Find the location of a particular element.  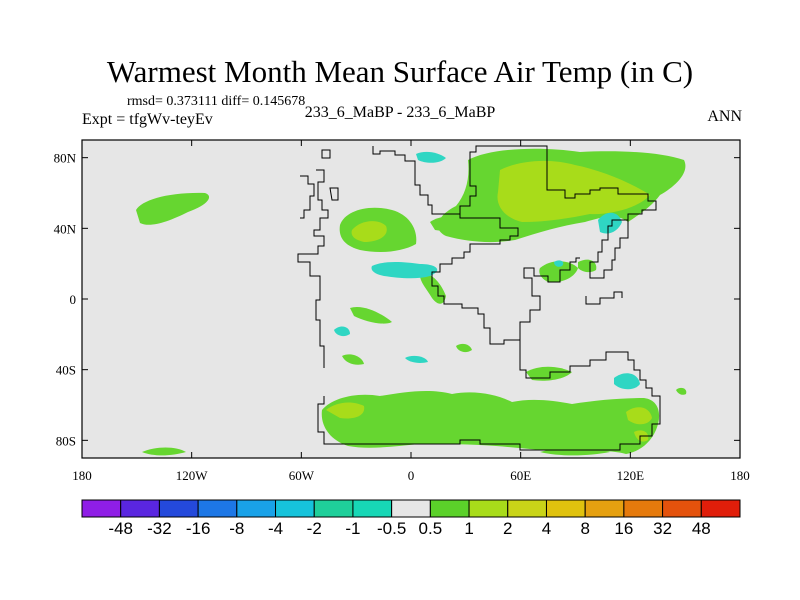

colorbar-label: -48 is located at coordinates (120, 528).